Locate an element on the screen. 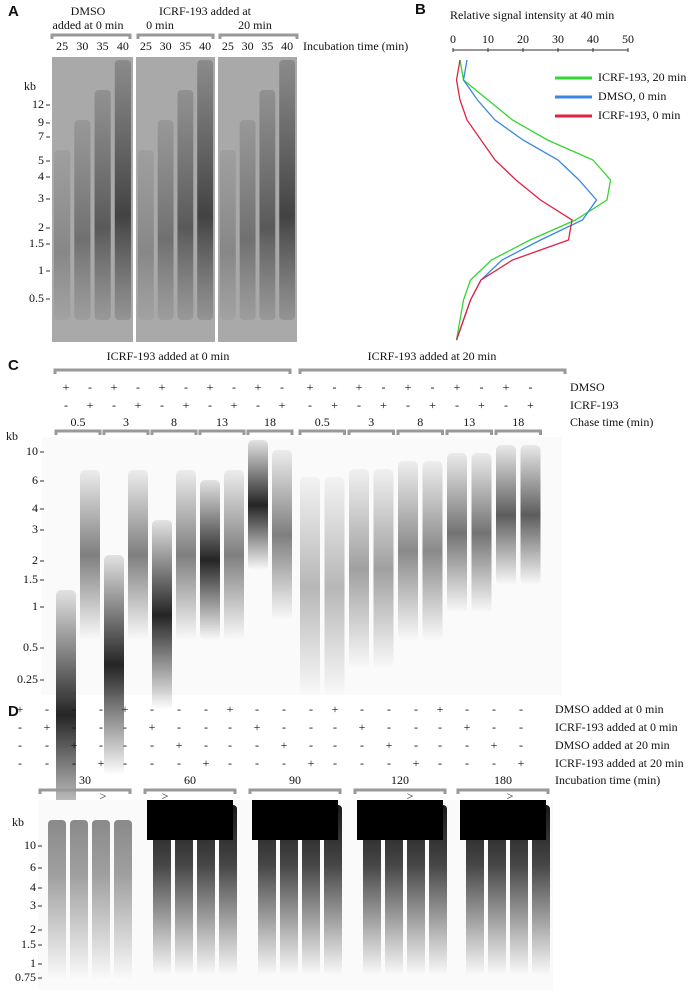 The height and width of the screenshot is (999, 700). x-tick-label: 0 is located at coordinates (453, 39).